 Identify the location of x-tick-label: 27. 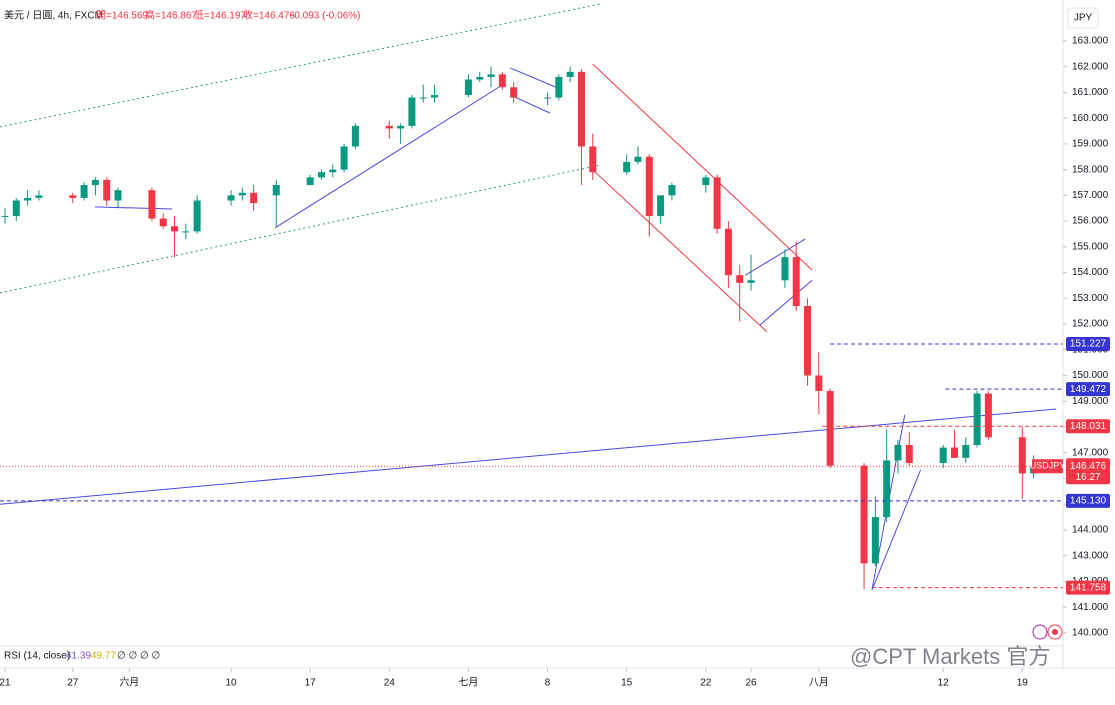
(73, 683).